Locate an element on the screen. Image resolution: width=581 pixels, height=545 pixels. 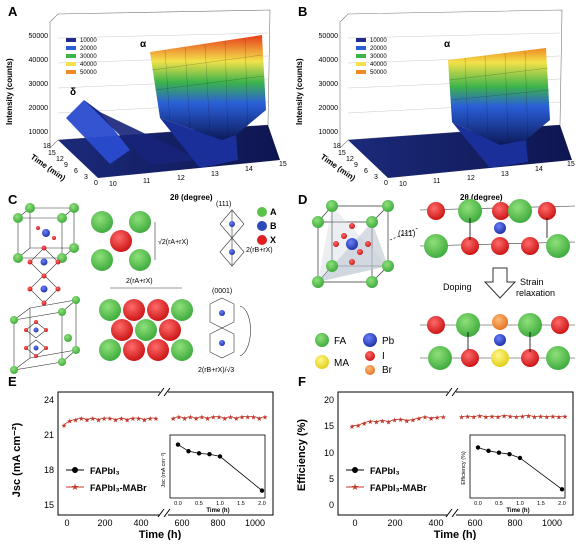
svg-text: 5 is located at coordinates (331, 479).